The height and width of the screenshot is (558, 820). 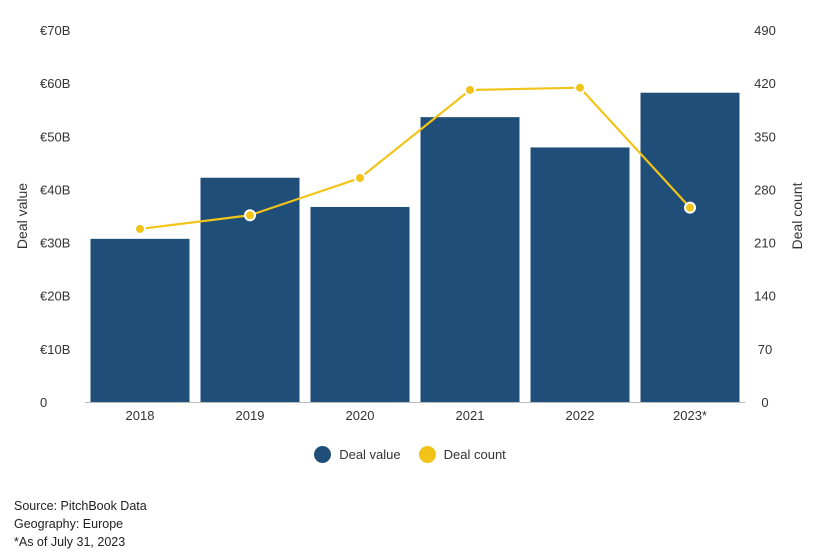 I want to click on x-tick-label: 2019, so click(x=250, y=415).